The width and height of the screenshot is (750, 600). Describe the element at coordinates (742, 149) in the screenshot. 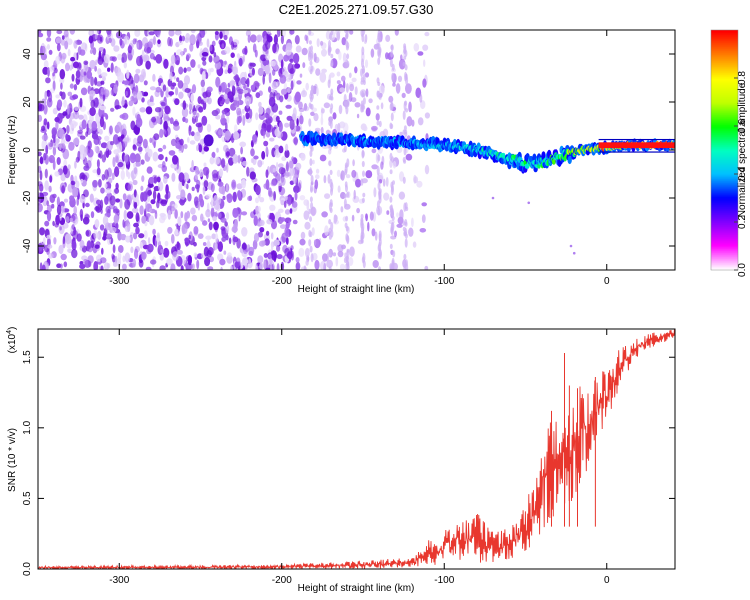

I see `colorbar-label: Normalized spectral amplitude` at that location.